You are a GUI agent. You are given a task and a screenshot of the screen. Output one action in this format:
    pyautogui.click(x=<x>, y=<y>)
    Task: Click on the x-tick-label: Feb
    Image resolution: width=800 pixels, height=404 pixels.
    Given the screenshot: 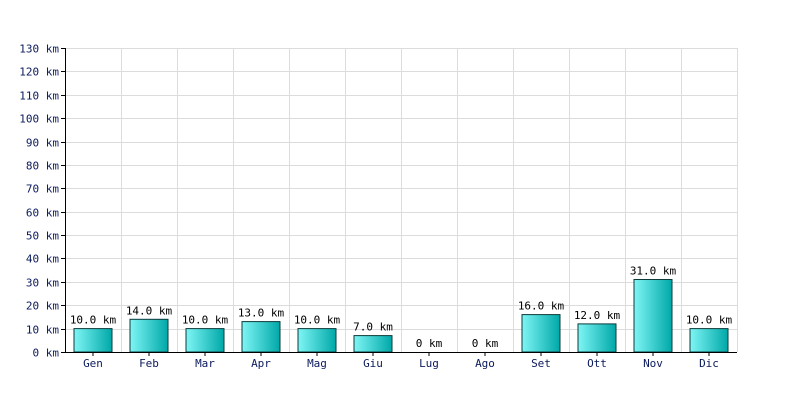 What is the action you would take?
    pyautogui.click(x=149, y=363)
    